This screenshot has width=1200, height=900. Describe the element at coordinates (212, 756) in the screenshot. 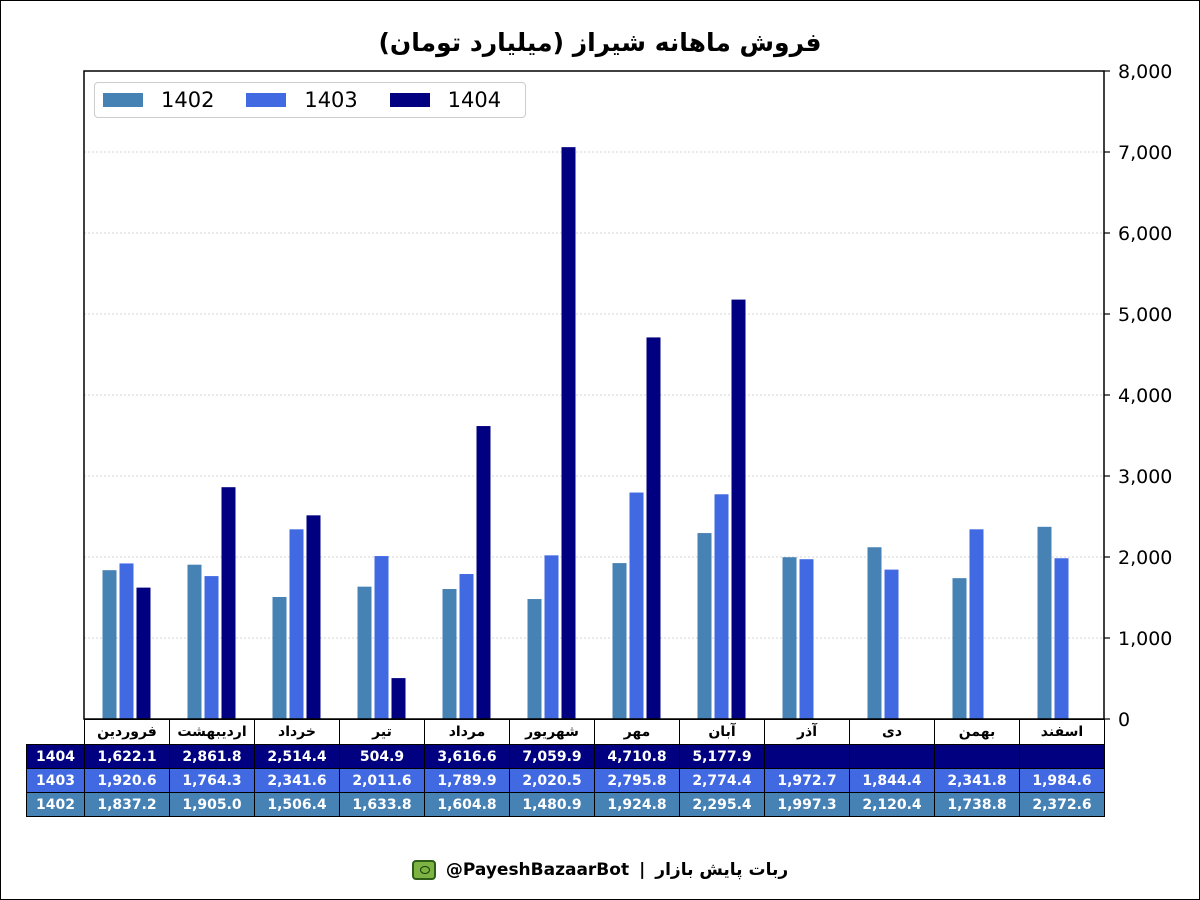

I see `table-cell: 2,861.8` at that location.